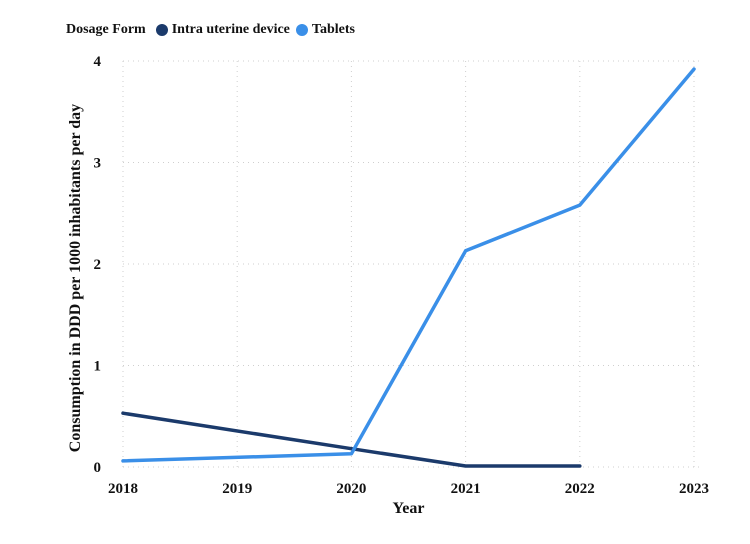 The image size is (750, 544). Describe the element at coordinates (230, 29) in the screenshot. I see `legend-label-intra-uterine-device: Intra uterine device` at that location.